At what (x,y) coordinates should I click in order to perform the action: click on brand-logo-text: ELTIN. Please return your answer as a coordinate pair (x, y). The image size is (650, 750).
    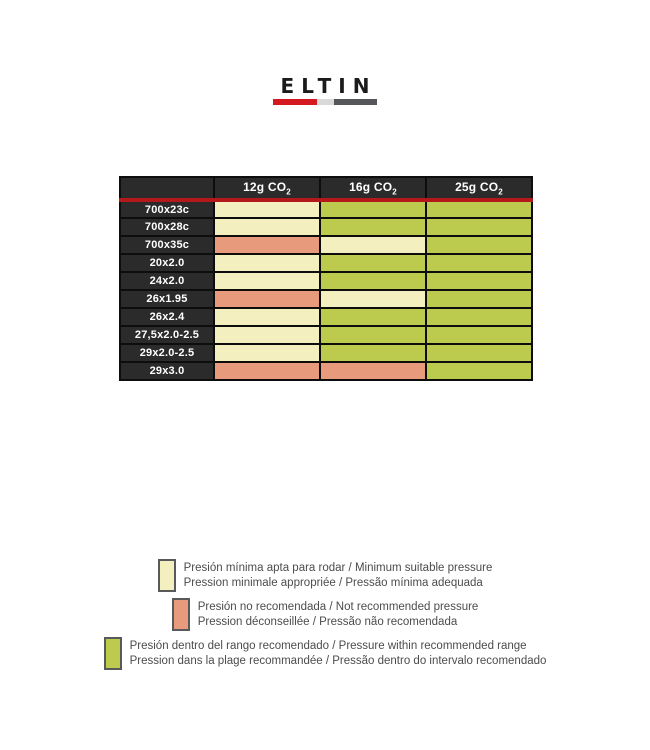
    Looking at the image, I should click on (328, 86).